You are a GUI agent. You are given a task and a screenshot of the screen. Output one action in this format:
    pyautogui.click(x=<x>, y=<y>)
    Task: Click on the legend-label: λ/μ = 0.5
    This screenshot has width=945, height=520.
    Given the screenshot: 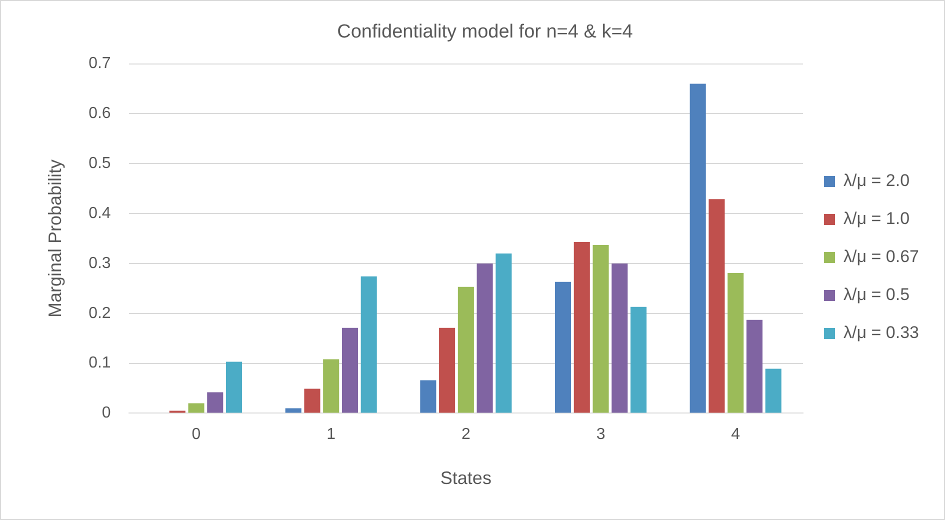 What is the action you would take?
    pyautogui.click(x=877, y=294)
    